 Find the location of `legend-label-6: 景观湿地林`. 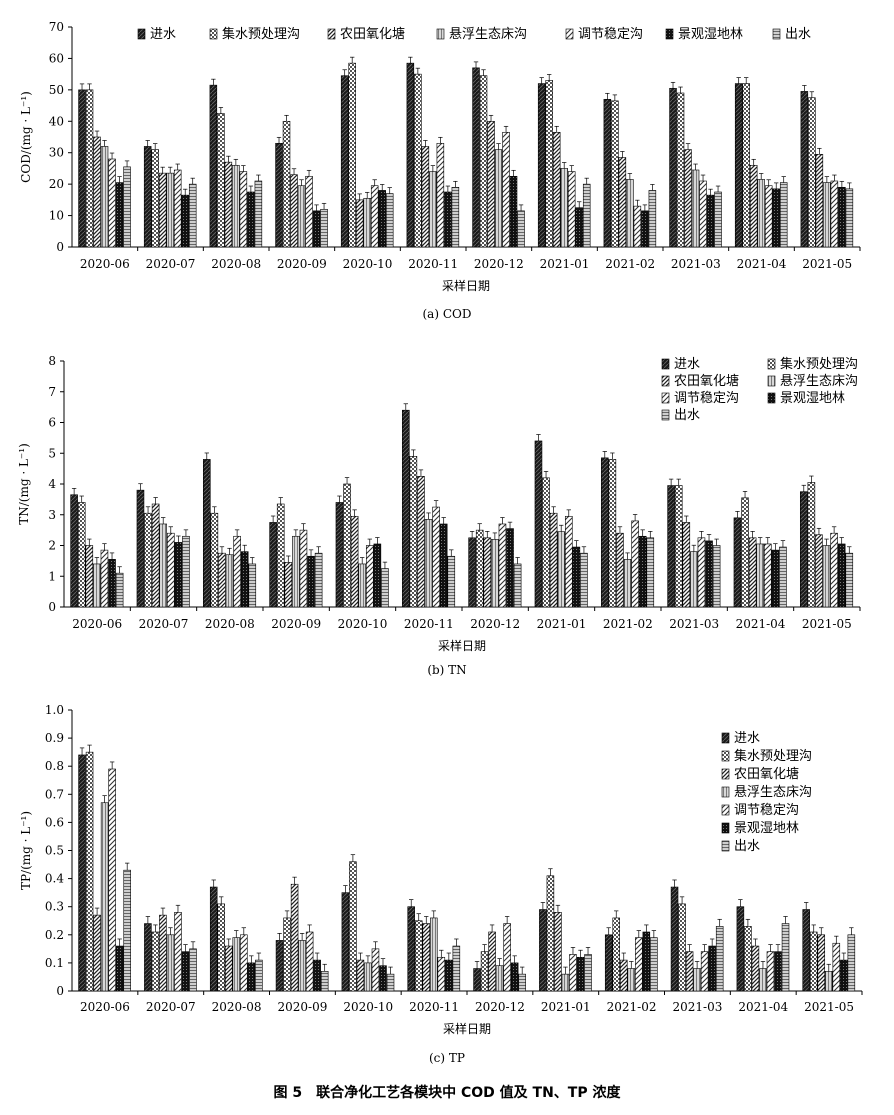

legend-label-6: 景观湿地林 is located at coordinates (812, 398).